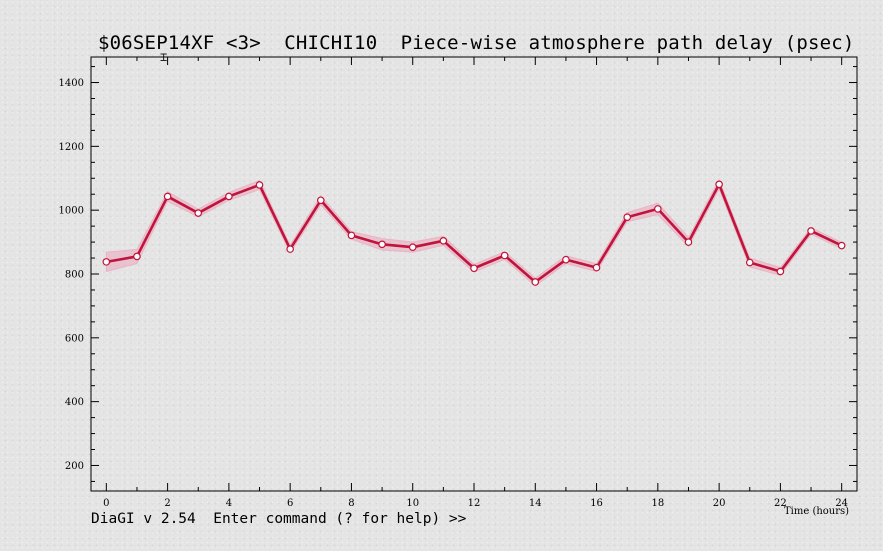 This screenshot has height=551, width=883. What do you see at coordinates (290, 503) in the screenshot?
I see `x-tick-label: 6` at bounding box center [290, 503].